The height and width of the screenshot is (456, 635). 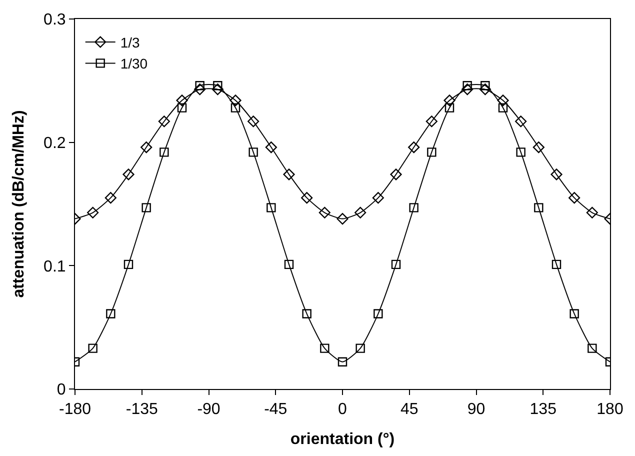 What do you see at coordinates (134, 64) in the screenshot?
I see `legend-label: 1/30` at bounding box center [134, 64].